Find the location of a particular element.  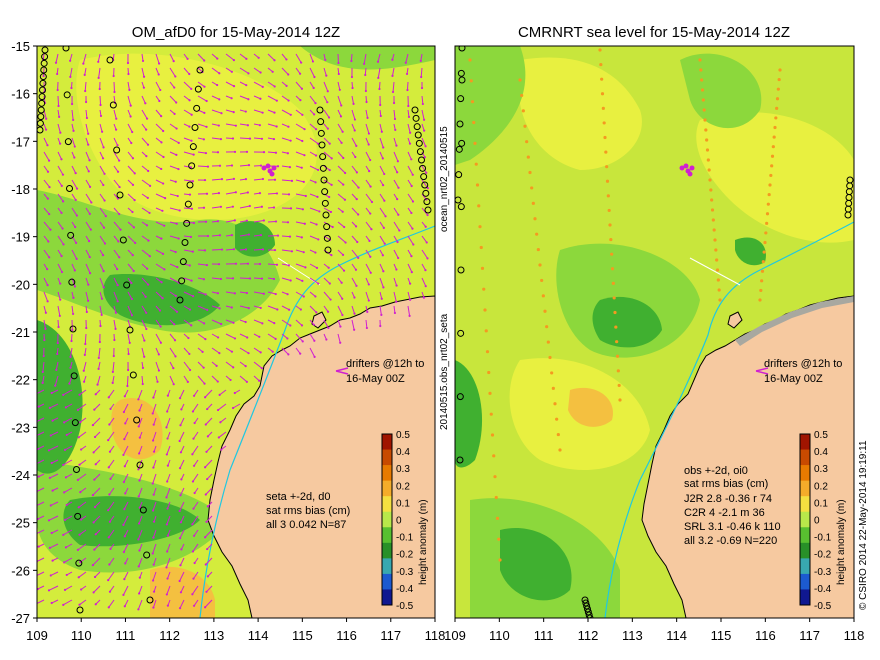

right-drifter-note-line1: drifters @12h to is located at coordinates (803, 364).